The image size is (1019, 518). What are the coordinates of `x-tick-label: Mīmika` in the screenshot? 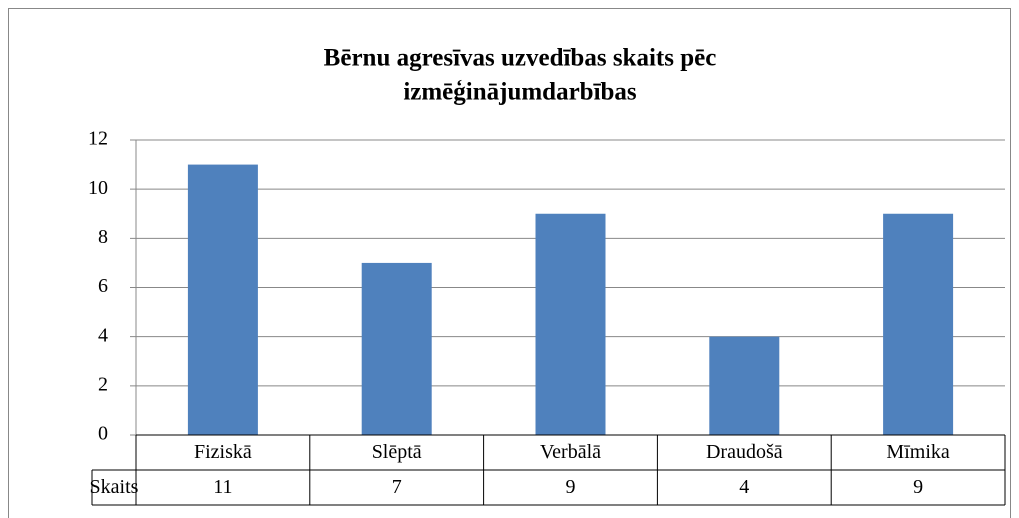 It's located at (917, 452).